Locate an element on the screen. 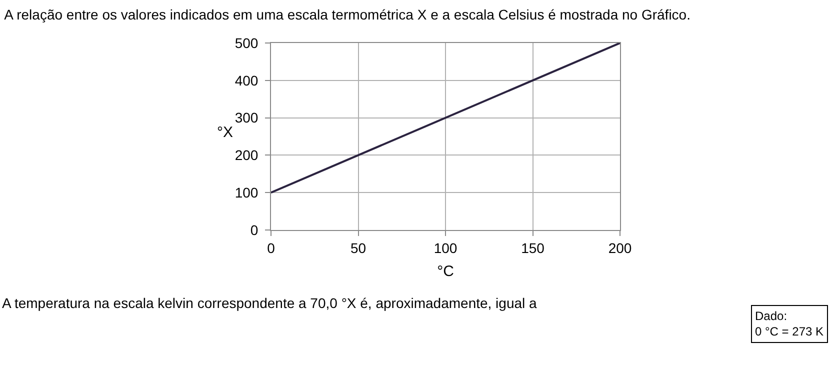 The width and height of the screenshot is (833, 378). chart-title: A relação entre os valores indicados em uma escala termométrica X e a escala Celsius é mostrada no Gráfico. is located at coordinates (347, 14).